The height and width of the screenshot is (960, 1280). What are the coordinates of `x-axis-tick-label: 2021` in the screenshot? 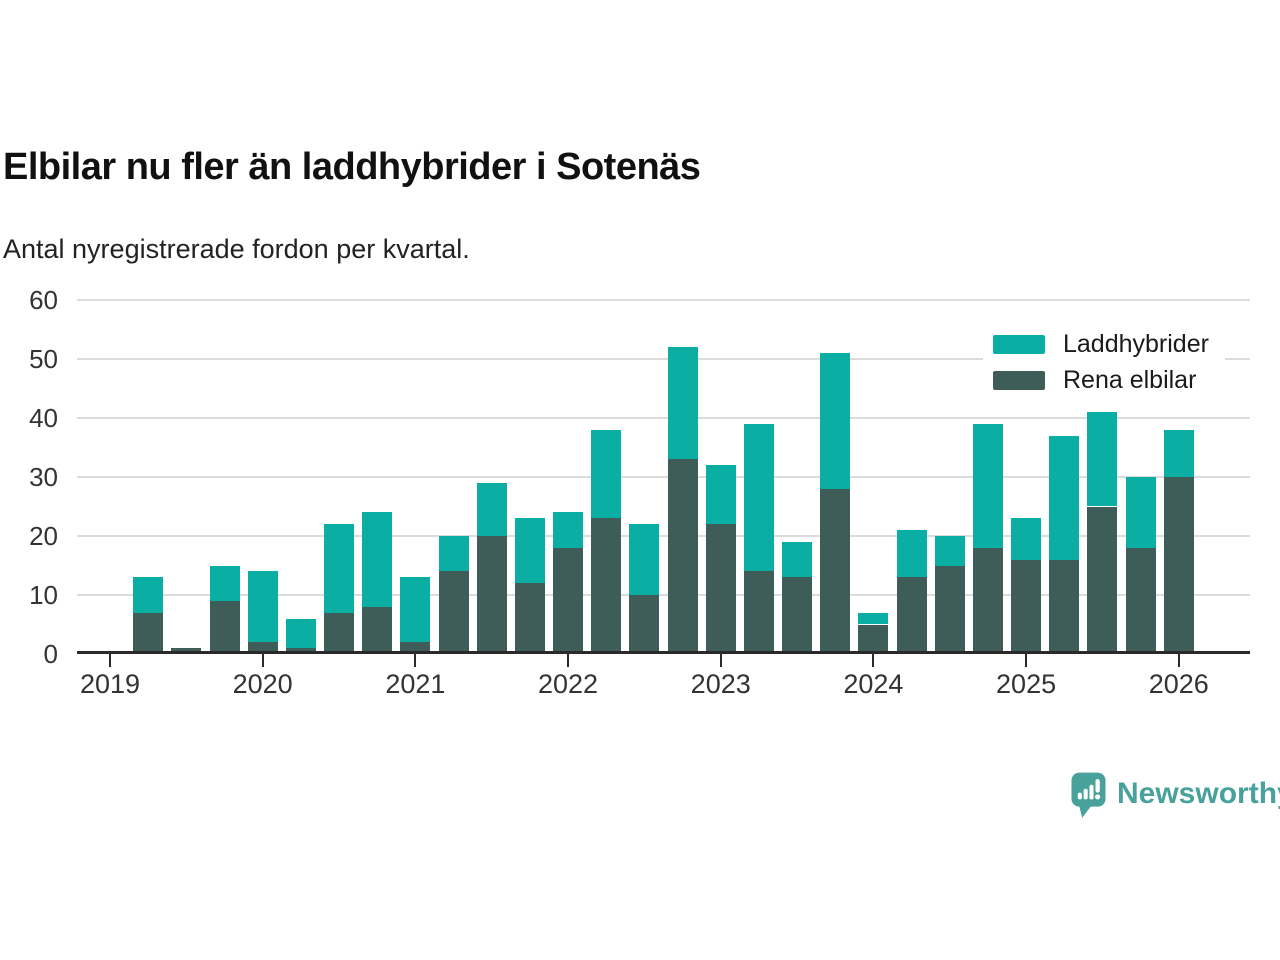 It's located at (415, 684).